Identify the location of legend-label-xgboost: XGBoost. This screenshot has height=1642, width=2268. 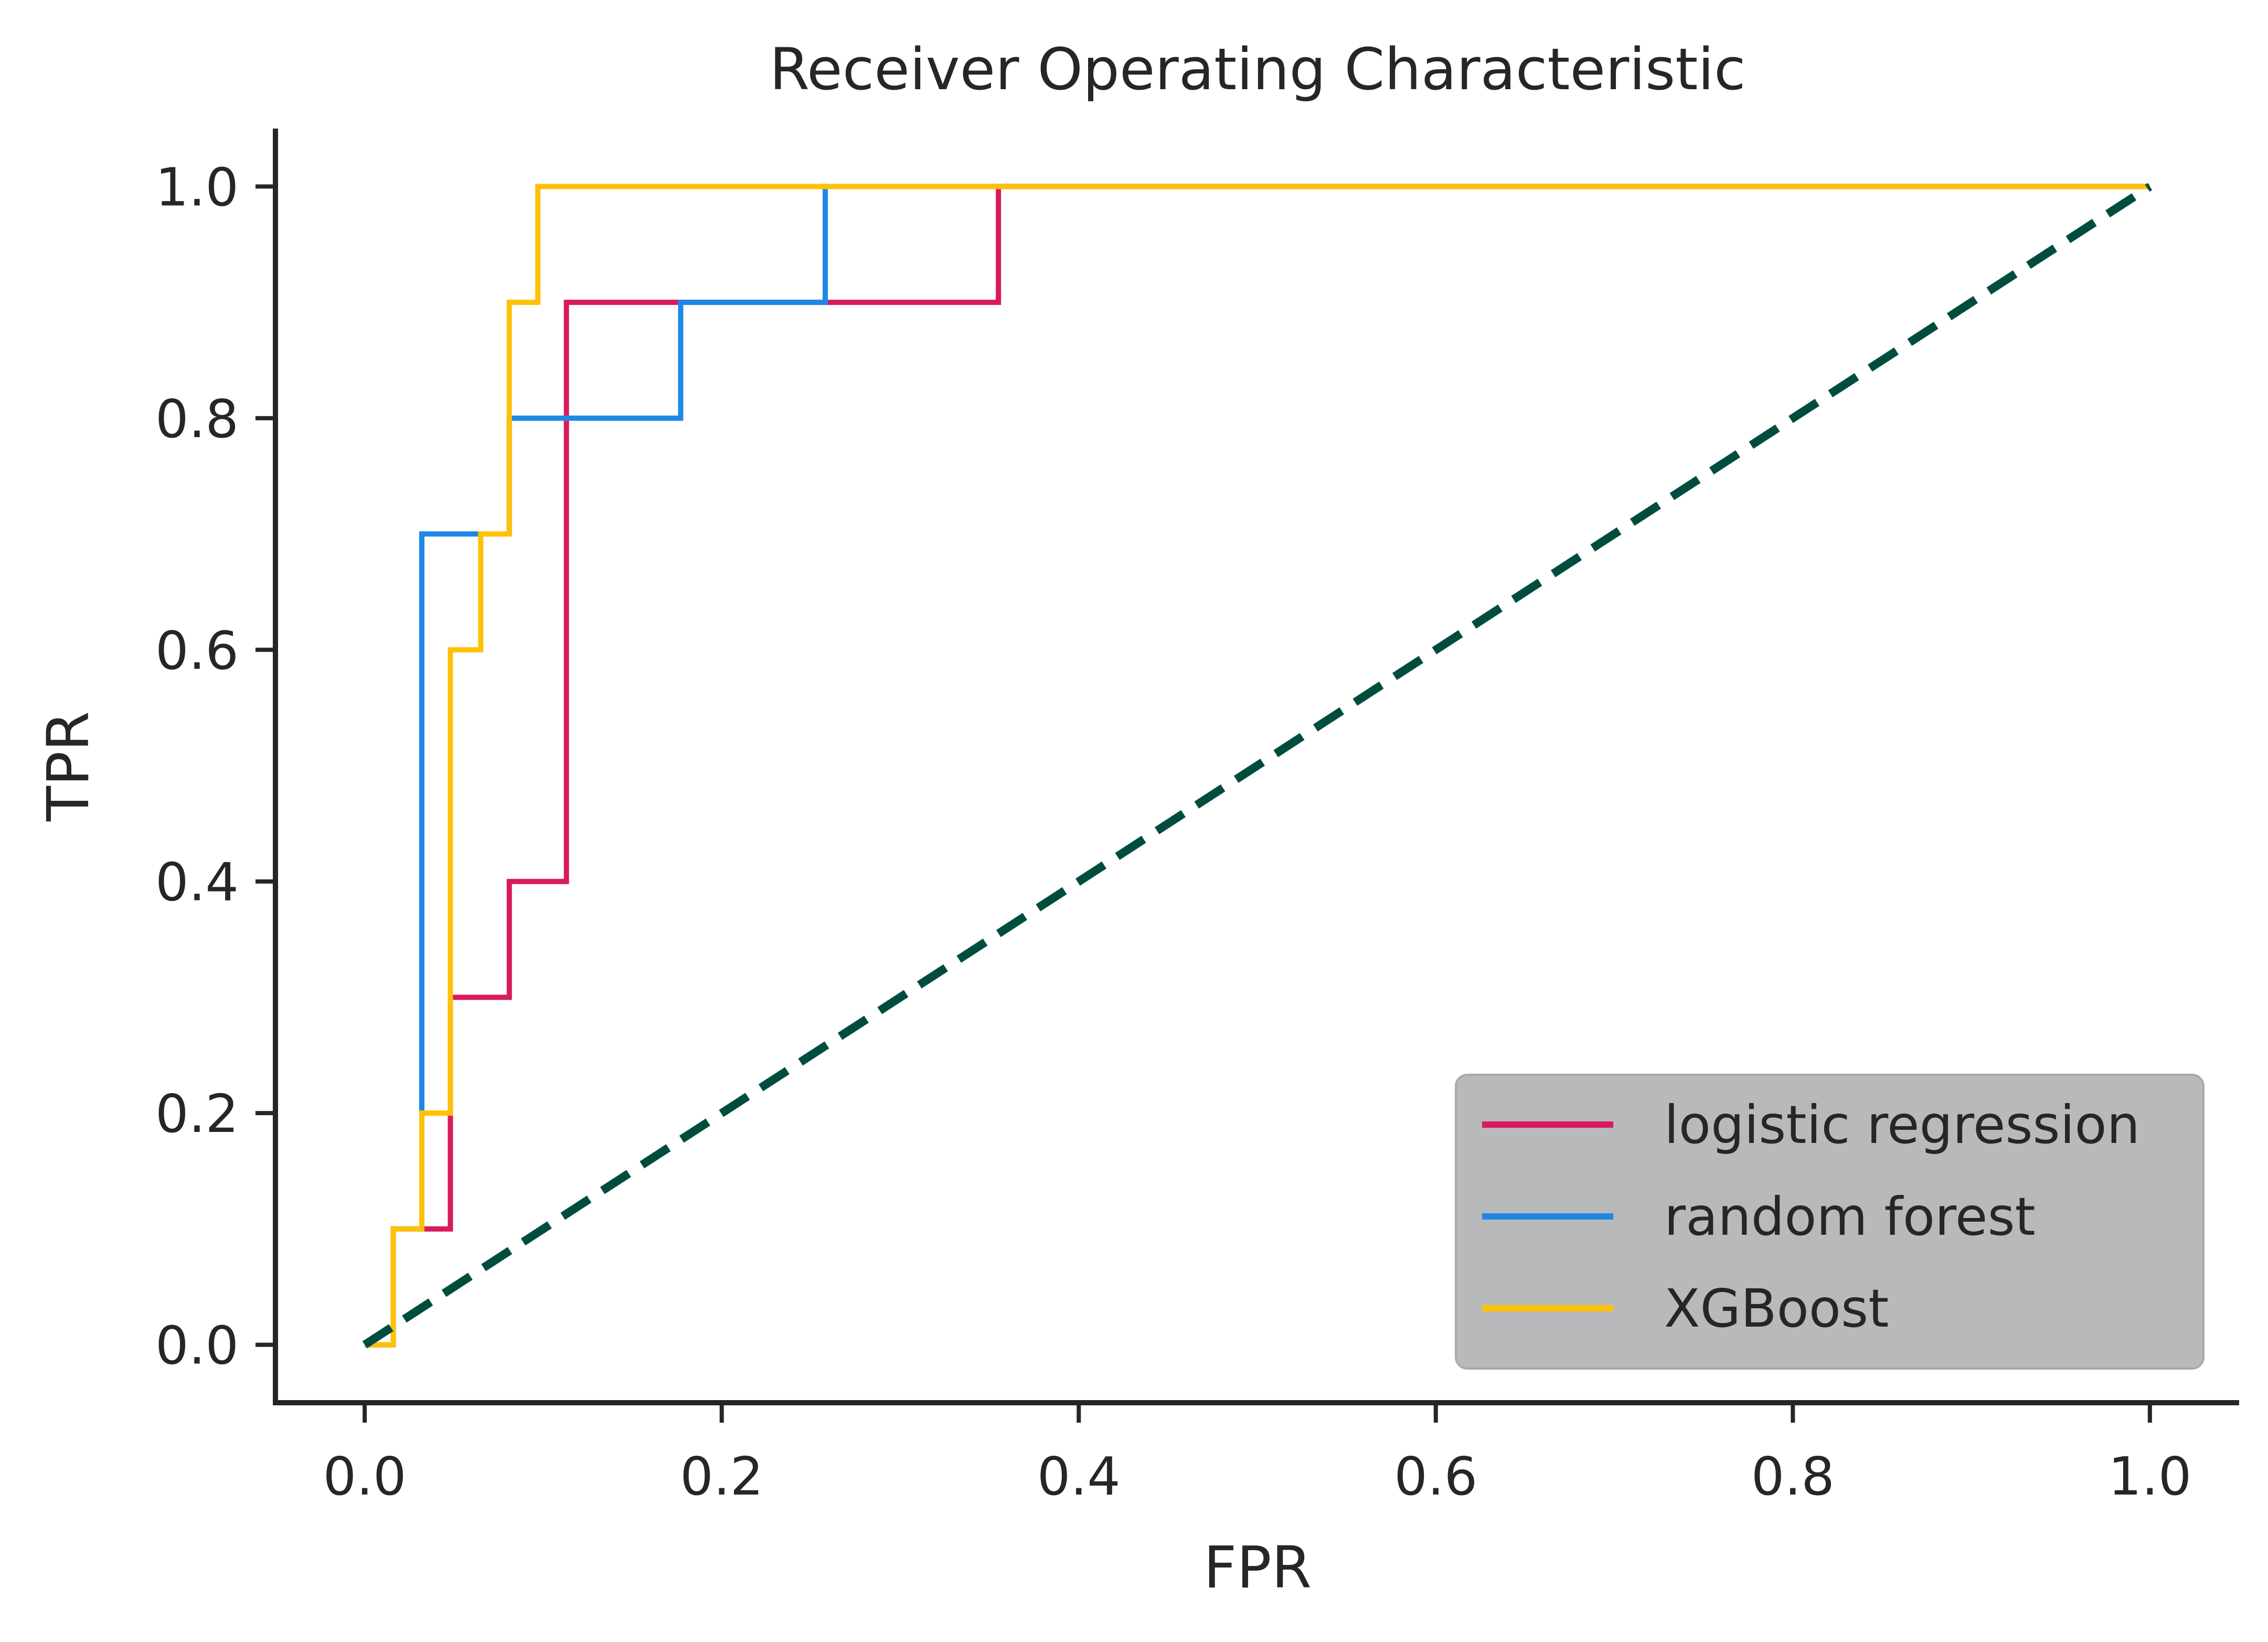
(1776, 1309).